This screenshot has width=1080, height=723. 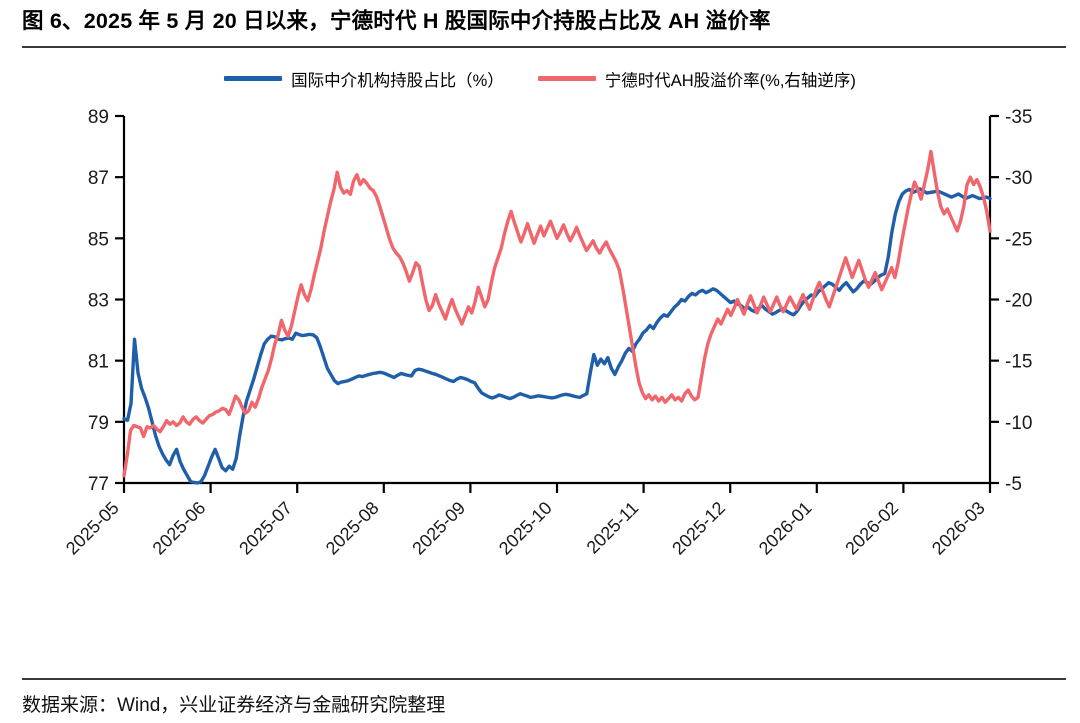 I want to click on header-divider, so click(x=544, y=46).